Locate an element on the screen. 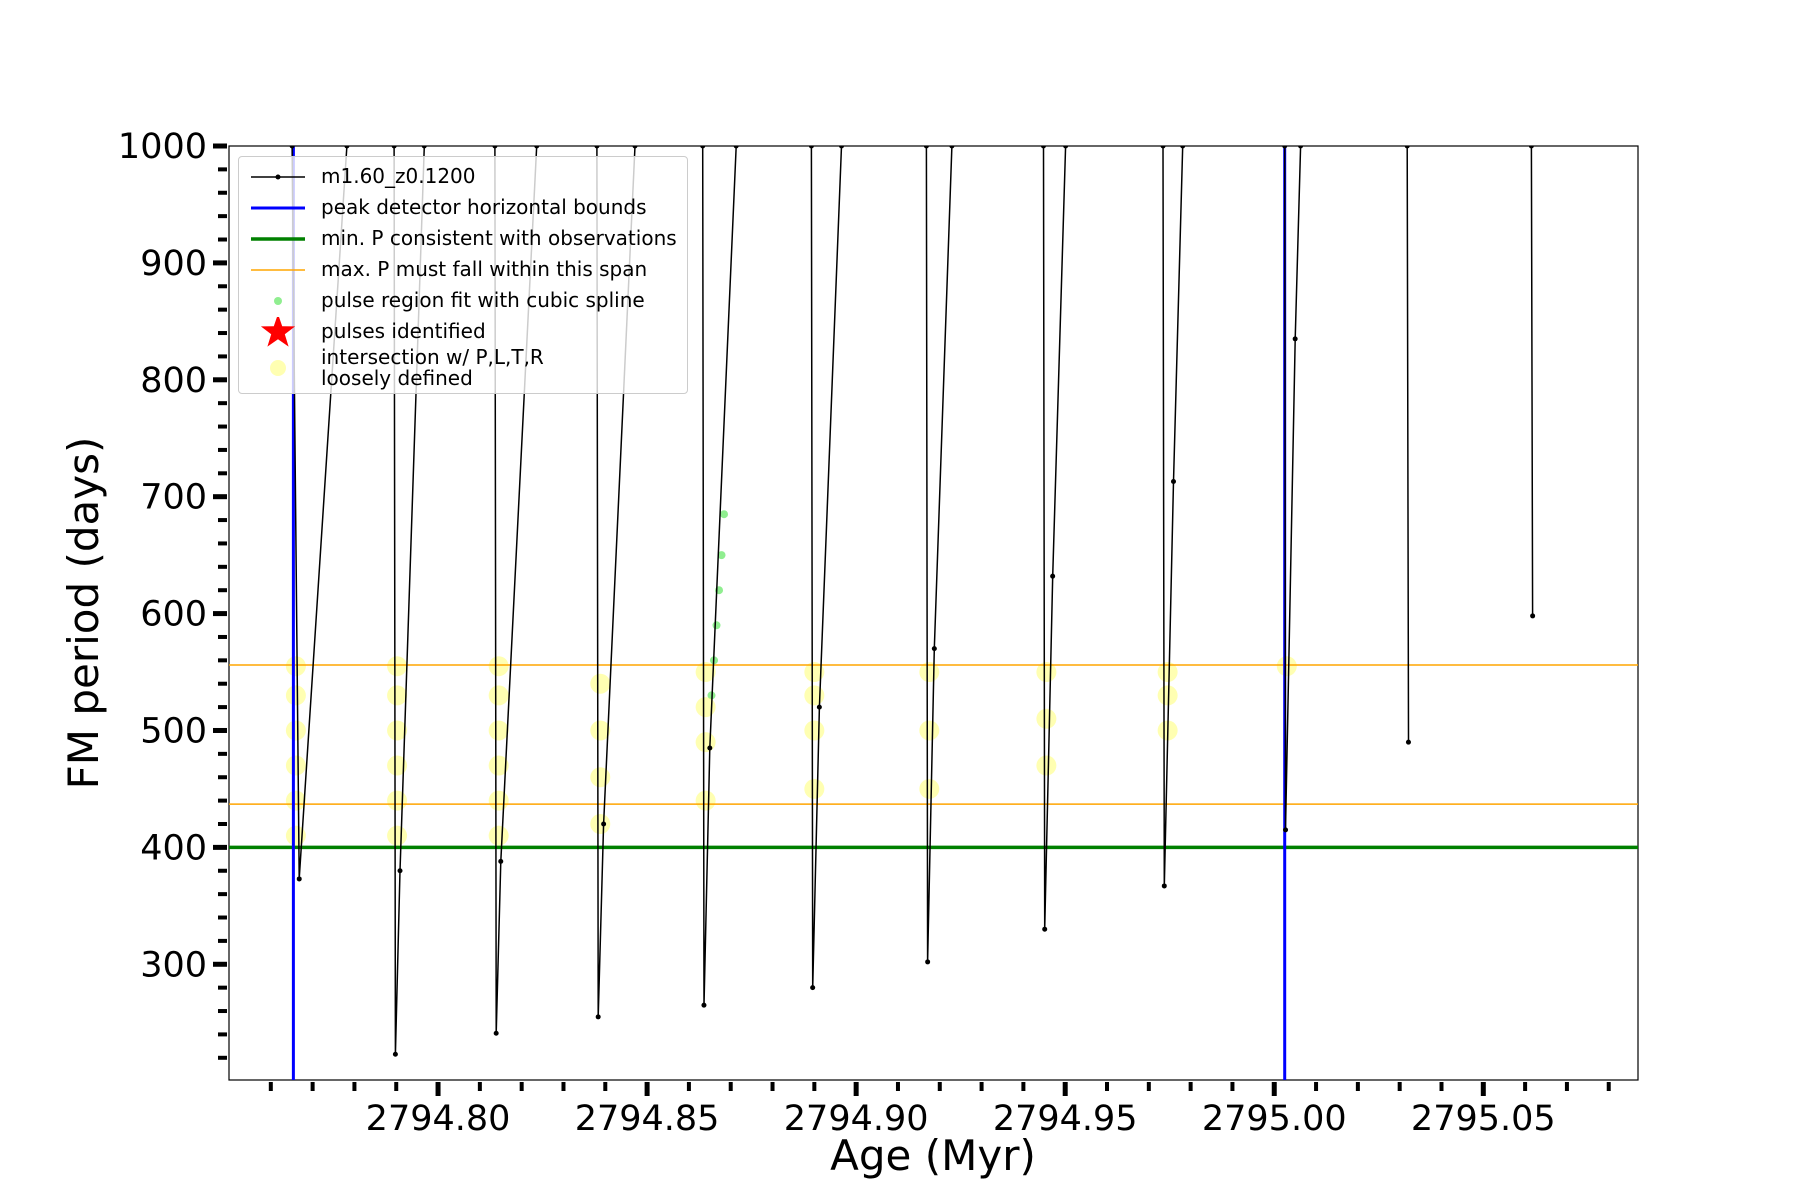 The width and height of the screenshot is (1800, 1200). y-tick-label: 1000 is located at coordinates (162, 147).